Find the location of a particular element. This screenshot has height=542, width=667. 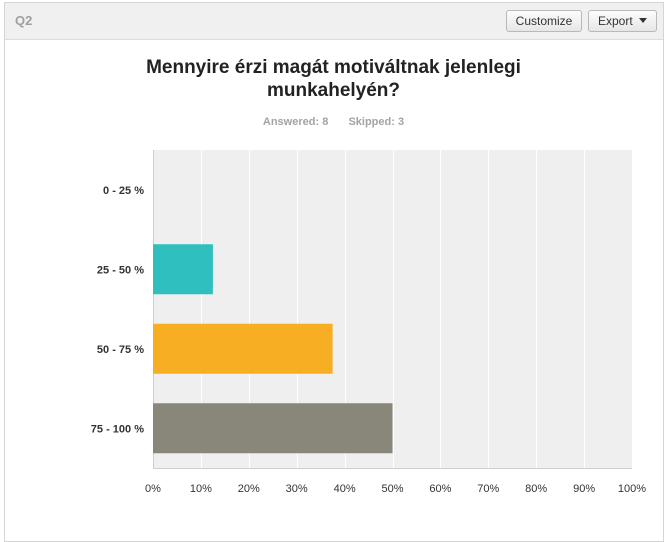

export-button-label: Export is located at coordinates (615, 21).